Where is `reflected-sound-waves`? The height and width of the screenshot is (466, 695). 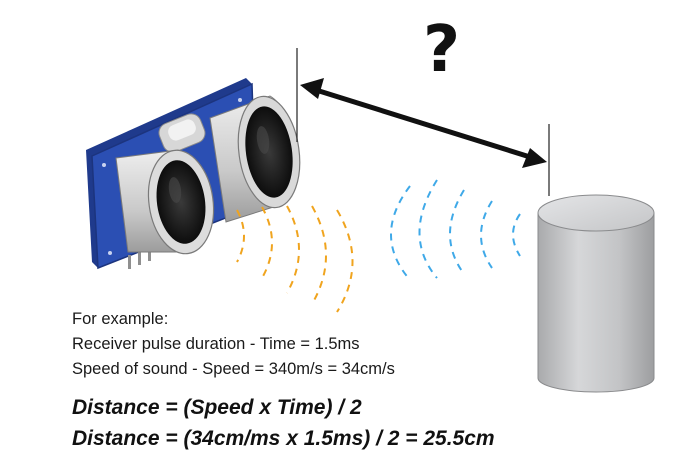
reflected-sound-waves is located at coordinates (455, 230).